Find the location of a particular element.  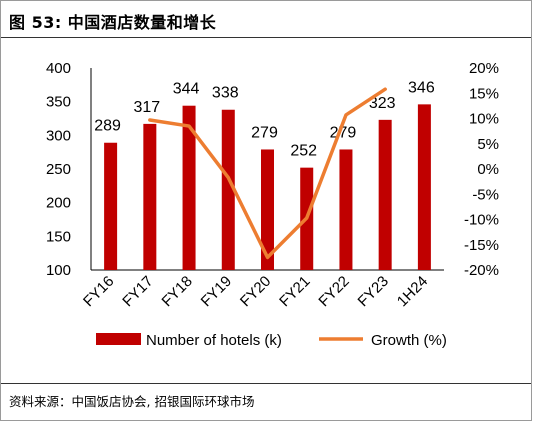

left-tick-label: 300 is located at coordinates (58, 135).